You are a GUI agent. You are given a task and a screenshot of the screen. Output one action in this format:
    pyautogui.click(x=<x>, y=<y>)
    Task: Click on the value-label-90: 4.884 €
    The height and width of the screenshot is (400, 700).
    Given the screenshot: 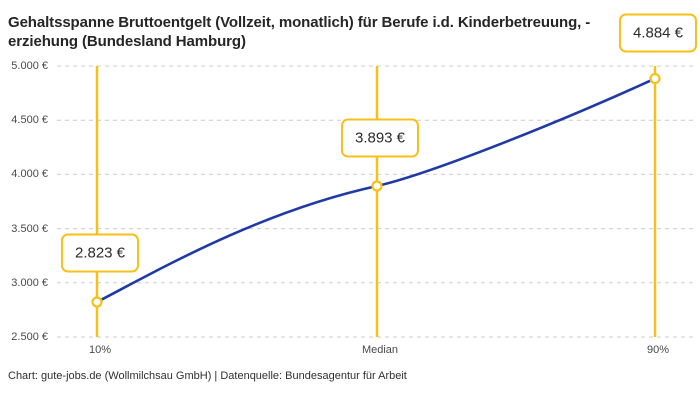 What is the action you would take?
    pyautogui.click(x=658, y=33)
    